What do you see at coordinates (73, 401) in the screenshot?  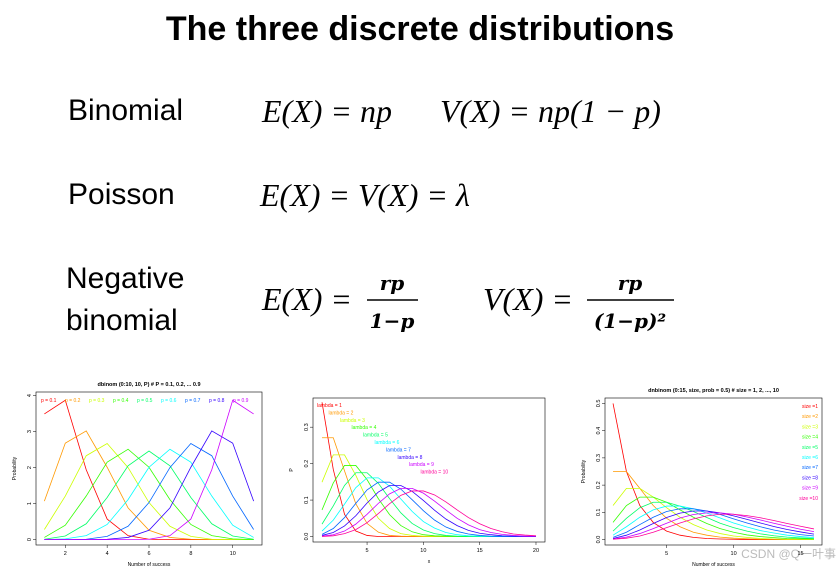 I see `legend-label: p = 0.2` at bounding box center [73, 401].